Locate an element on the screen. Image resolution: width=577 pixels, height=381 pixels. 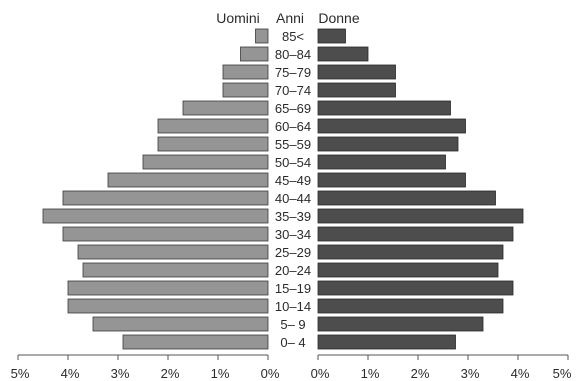
x-axes-group: 5% 4% 3% 2% 1% 0% 0% 1% 2% 3% 4% 5% is located at coordinates (291, 367).